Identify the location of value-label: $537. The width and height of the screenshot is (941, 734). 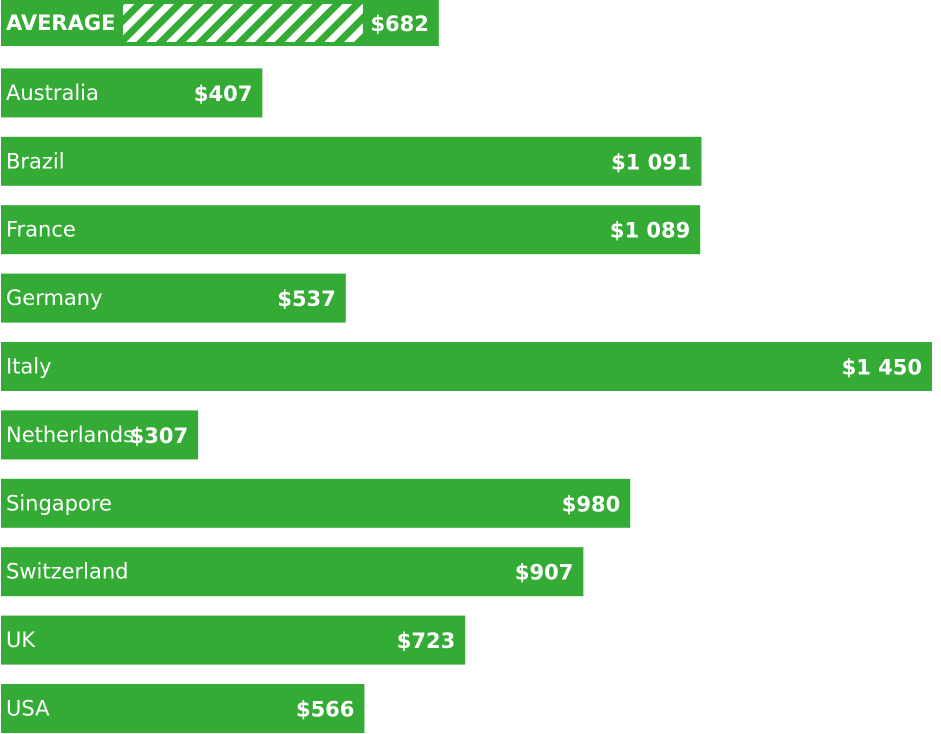
(306, 299).